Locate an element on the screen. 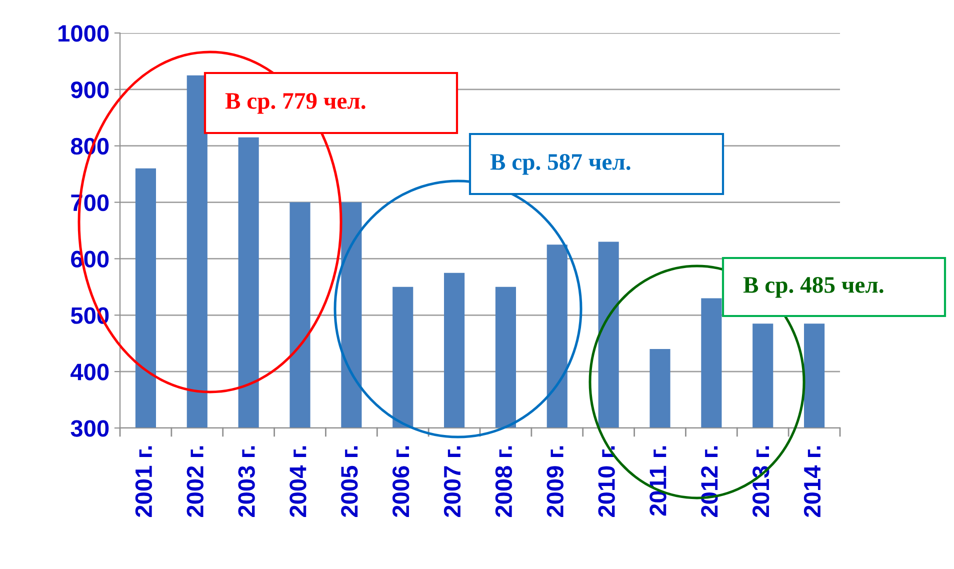  x-tick-label: 2011 г. is located at coordinates (658, 481).